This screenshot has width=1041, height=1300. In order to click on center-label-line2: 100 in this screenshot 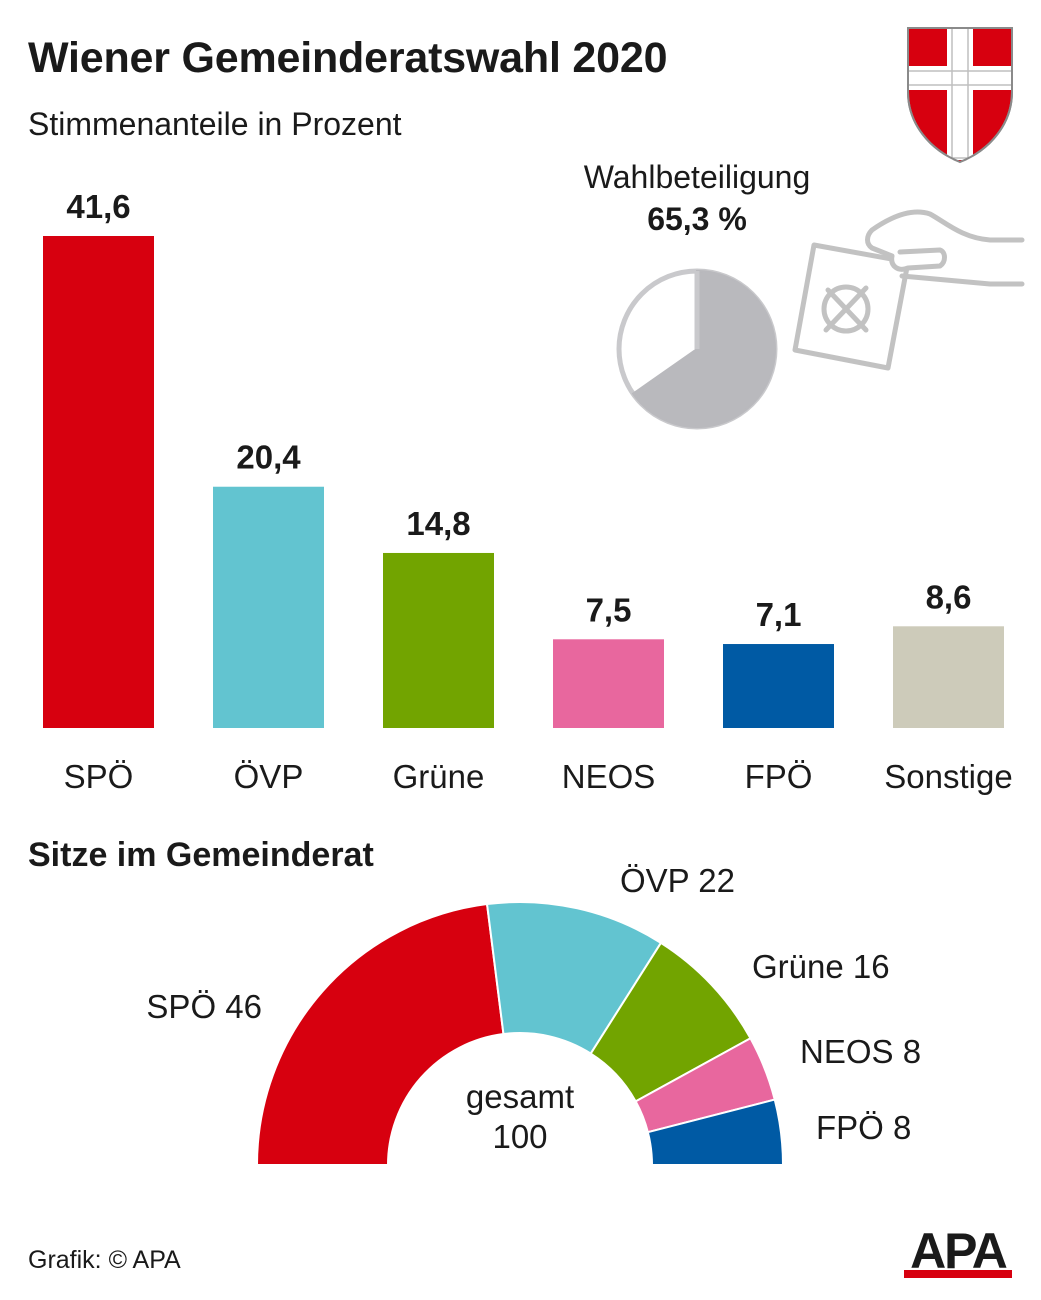, I will do `click(519, 1136)`.